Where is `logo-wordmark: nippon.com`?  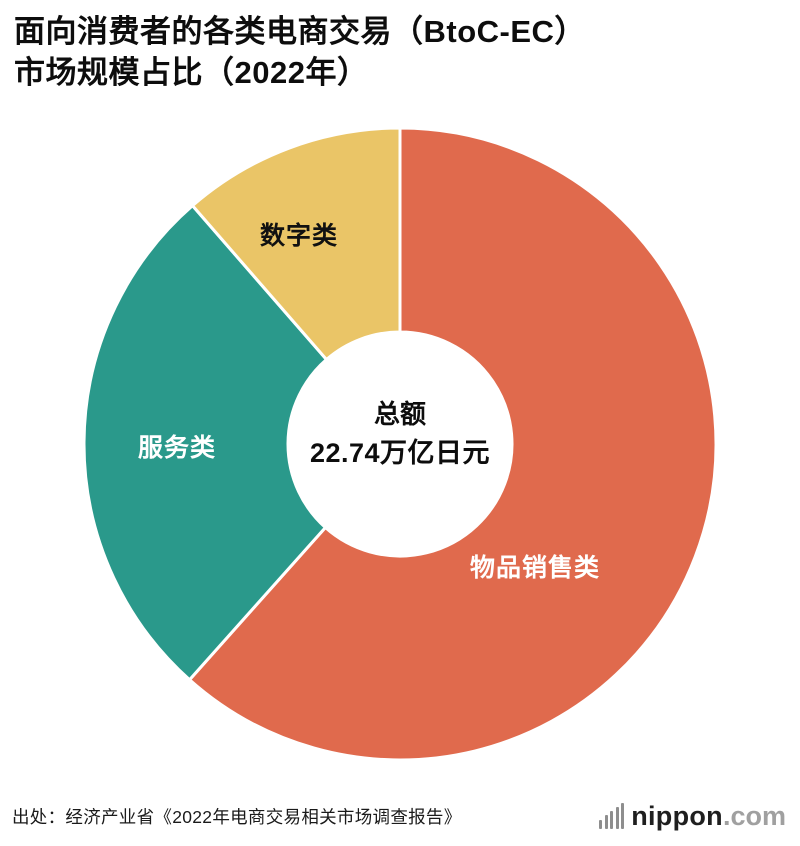 logo-wordmark: nippon.com is located at coordinates (708, 816).